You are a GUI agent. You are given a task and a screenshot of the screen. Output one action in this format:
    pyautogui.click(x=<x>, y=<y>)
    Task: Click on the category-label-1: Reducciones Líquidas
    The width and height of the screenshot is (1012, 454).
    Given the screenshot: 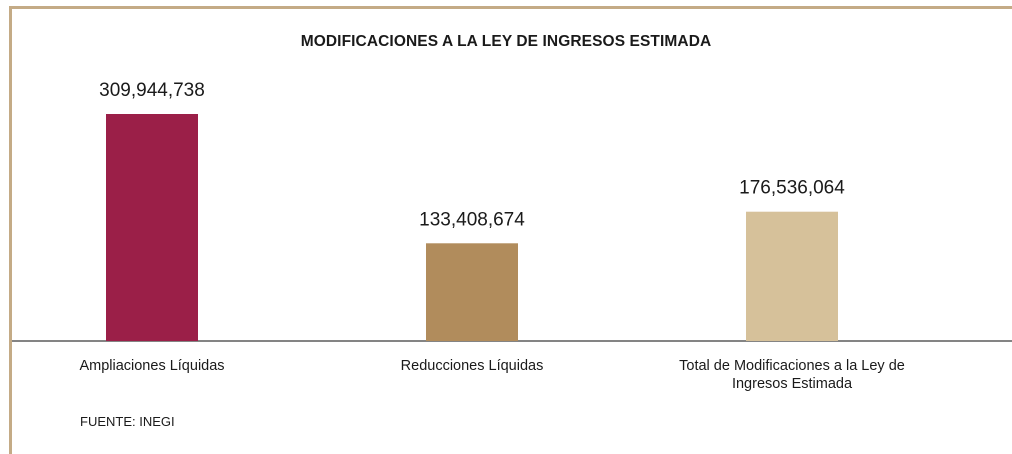 What is the action you would take?
    pyautogui.click(x=472, y=366)
    